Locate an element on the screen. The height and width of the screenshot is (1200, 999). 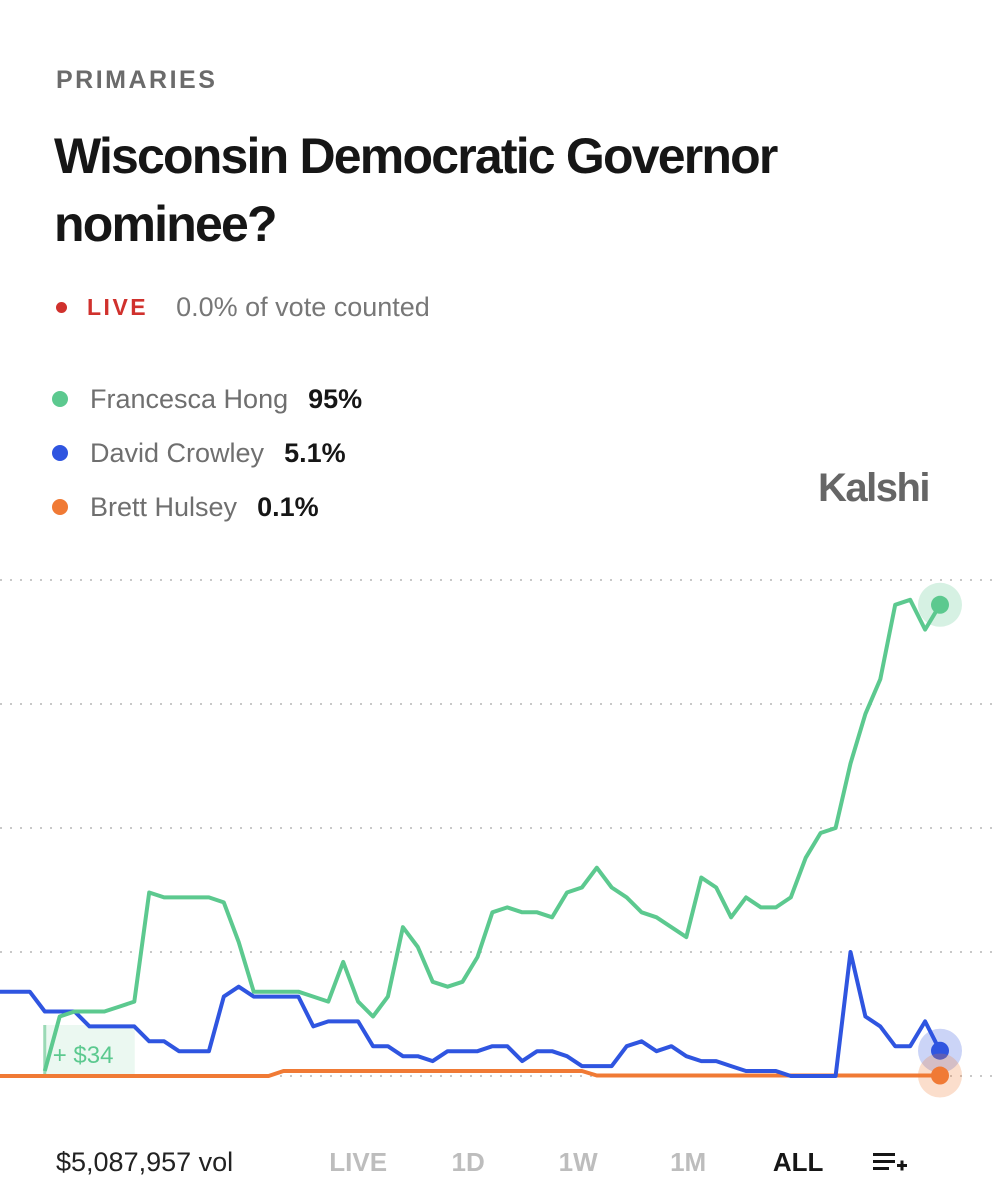
range-buttons: LIVE 1D 1W 1M ALL is located at coordinates (578, 1162).